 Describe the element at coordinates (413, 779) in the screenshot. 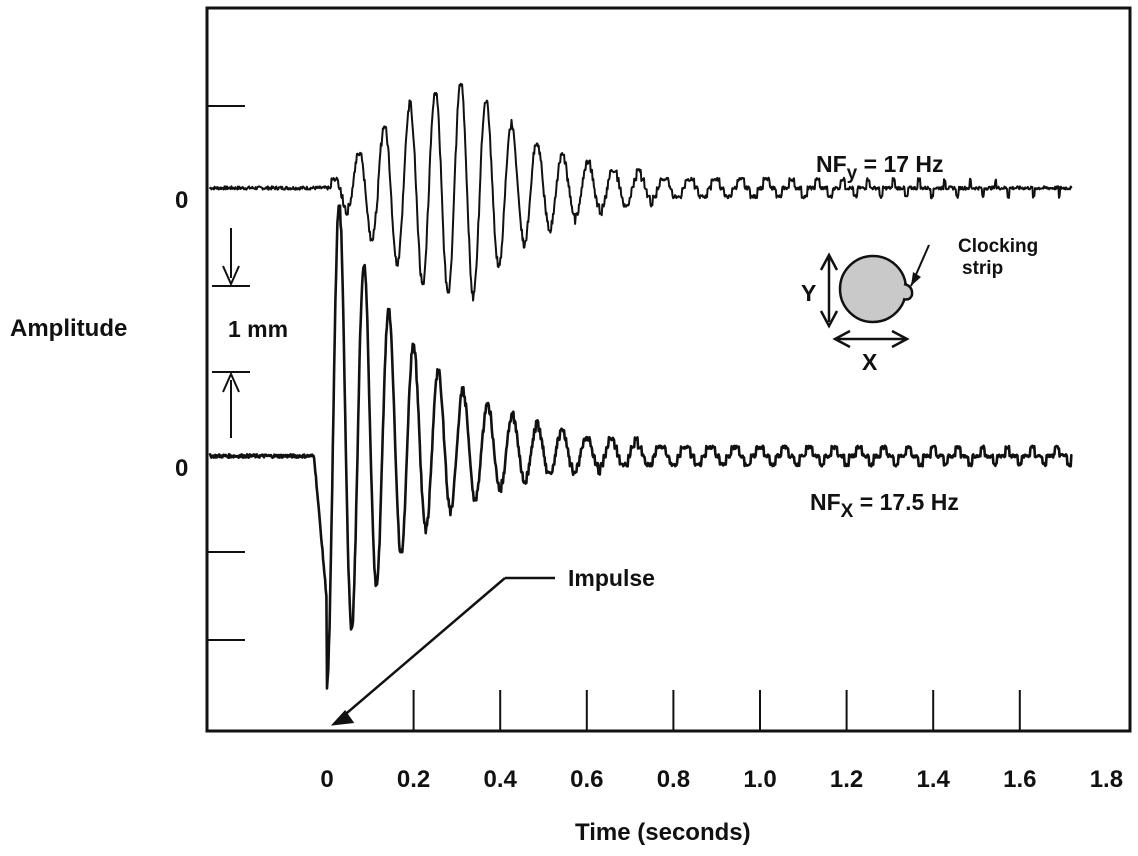

I see `x-tick-label: 0.2` at that location.